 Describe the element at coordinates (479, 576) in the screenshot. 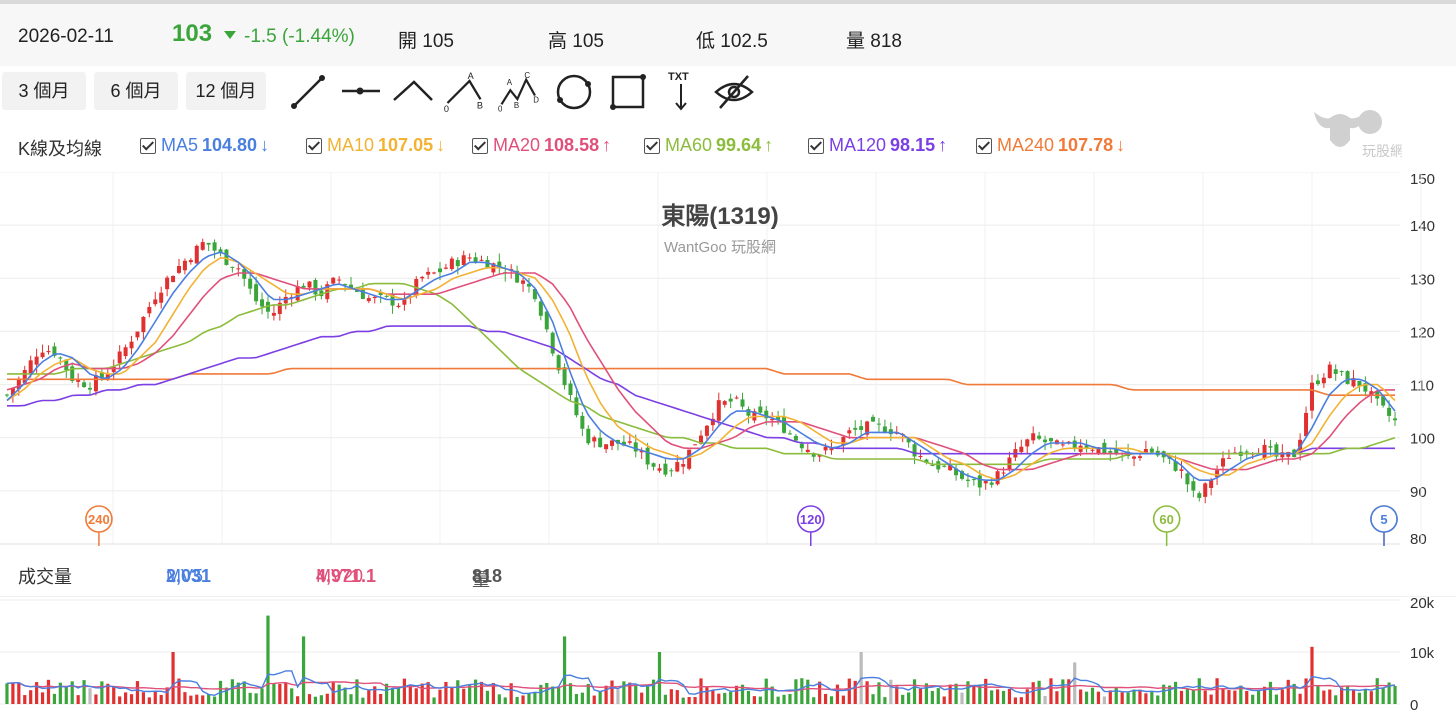

I see `vol-arrow-icon: ↓` at that location.